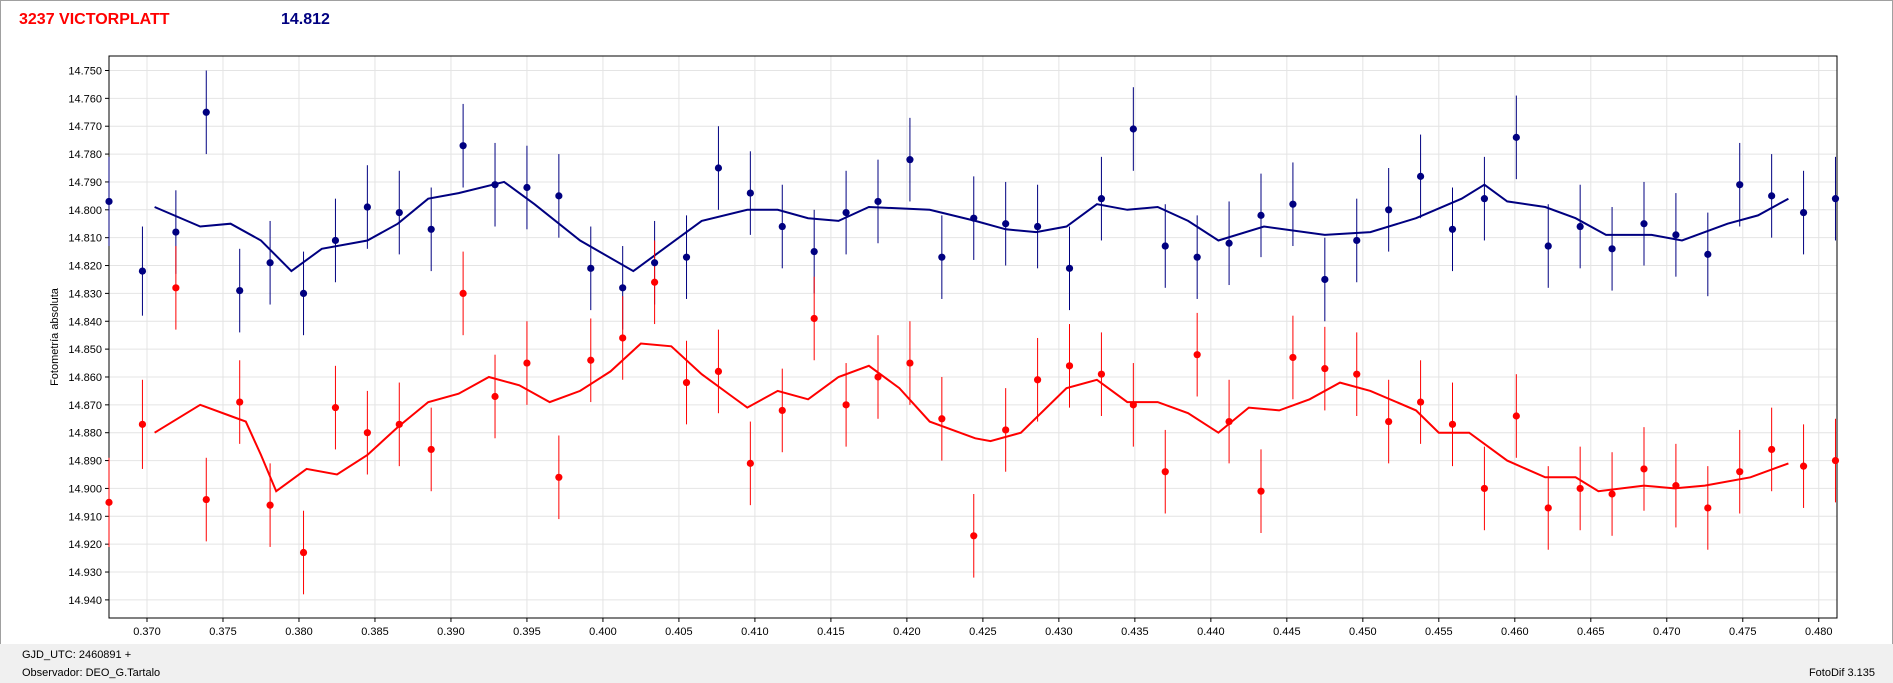 This screenshot has height=683, width=1893. Describe the element at coordinates (1743, 632) in the screenshot. I see `x-tick-label: 0.475` at that location.